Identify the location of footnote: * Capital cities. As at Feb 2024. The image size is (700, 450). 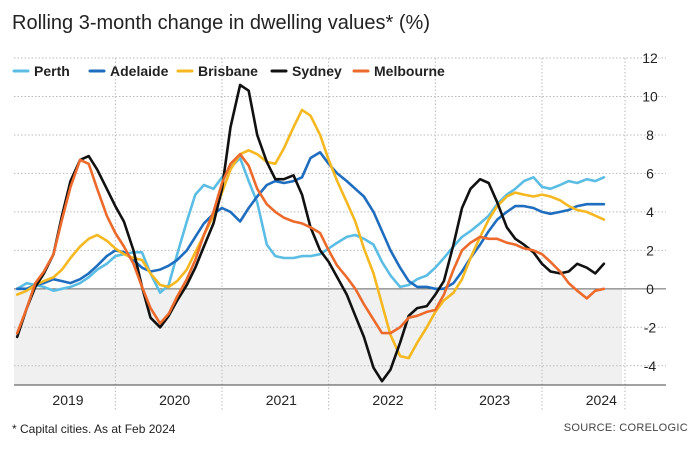
(94, 429).